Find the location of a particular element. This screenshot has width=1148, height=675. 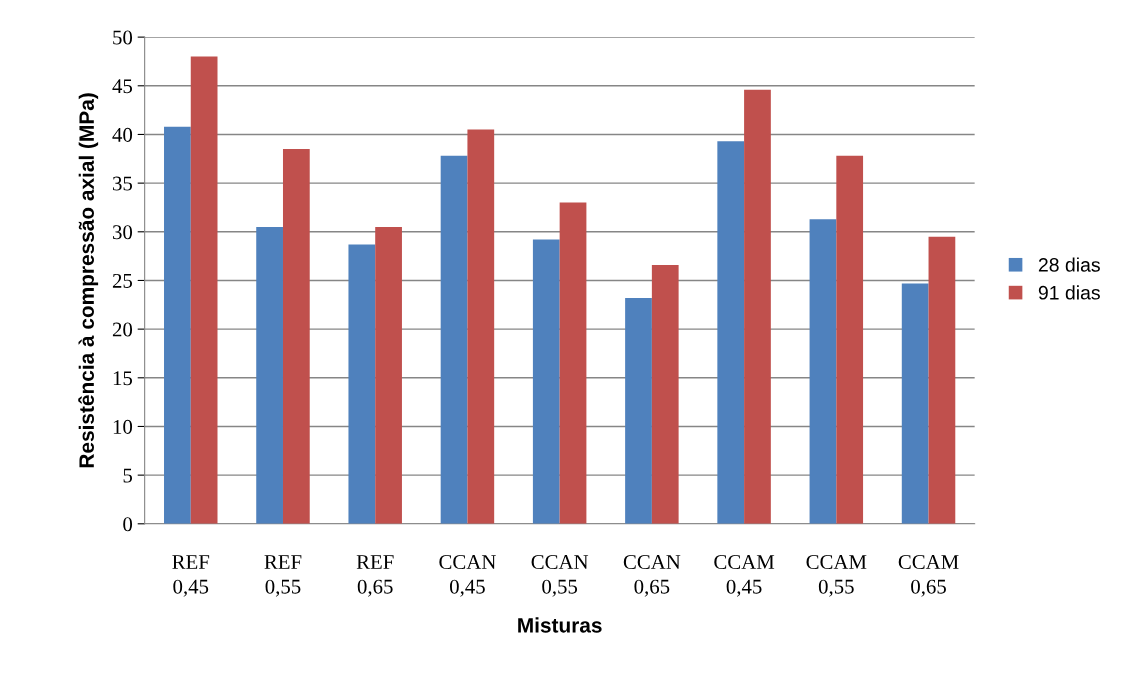

y-tick-label: 30 is located at coordinates (123, 232).